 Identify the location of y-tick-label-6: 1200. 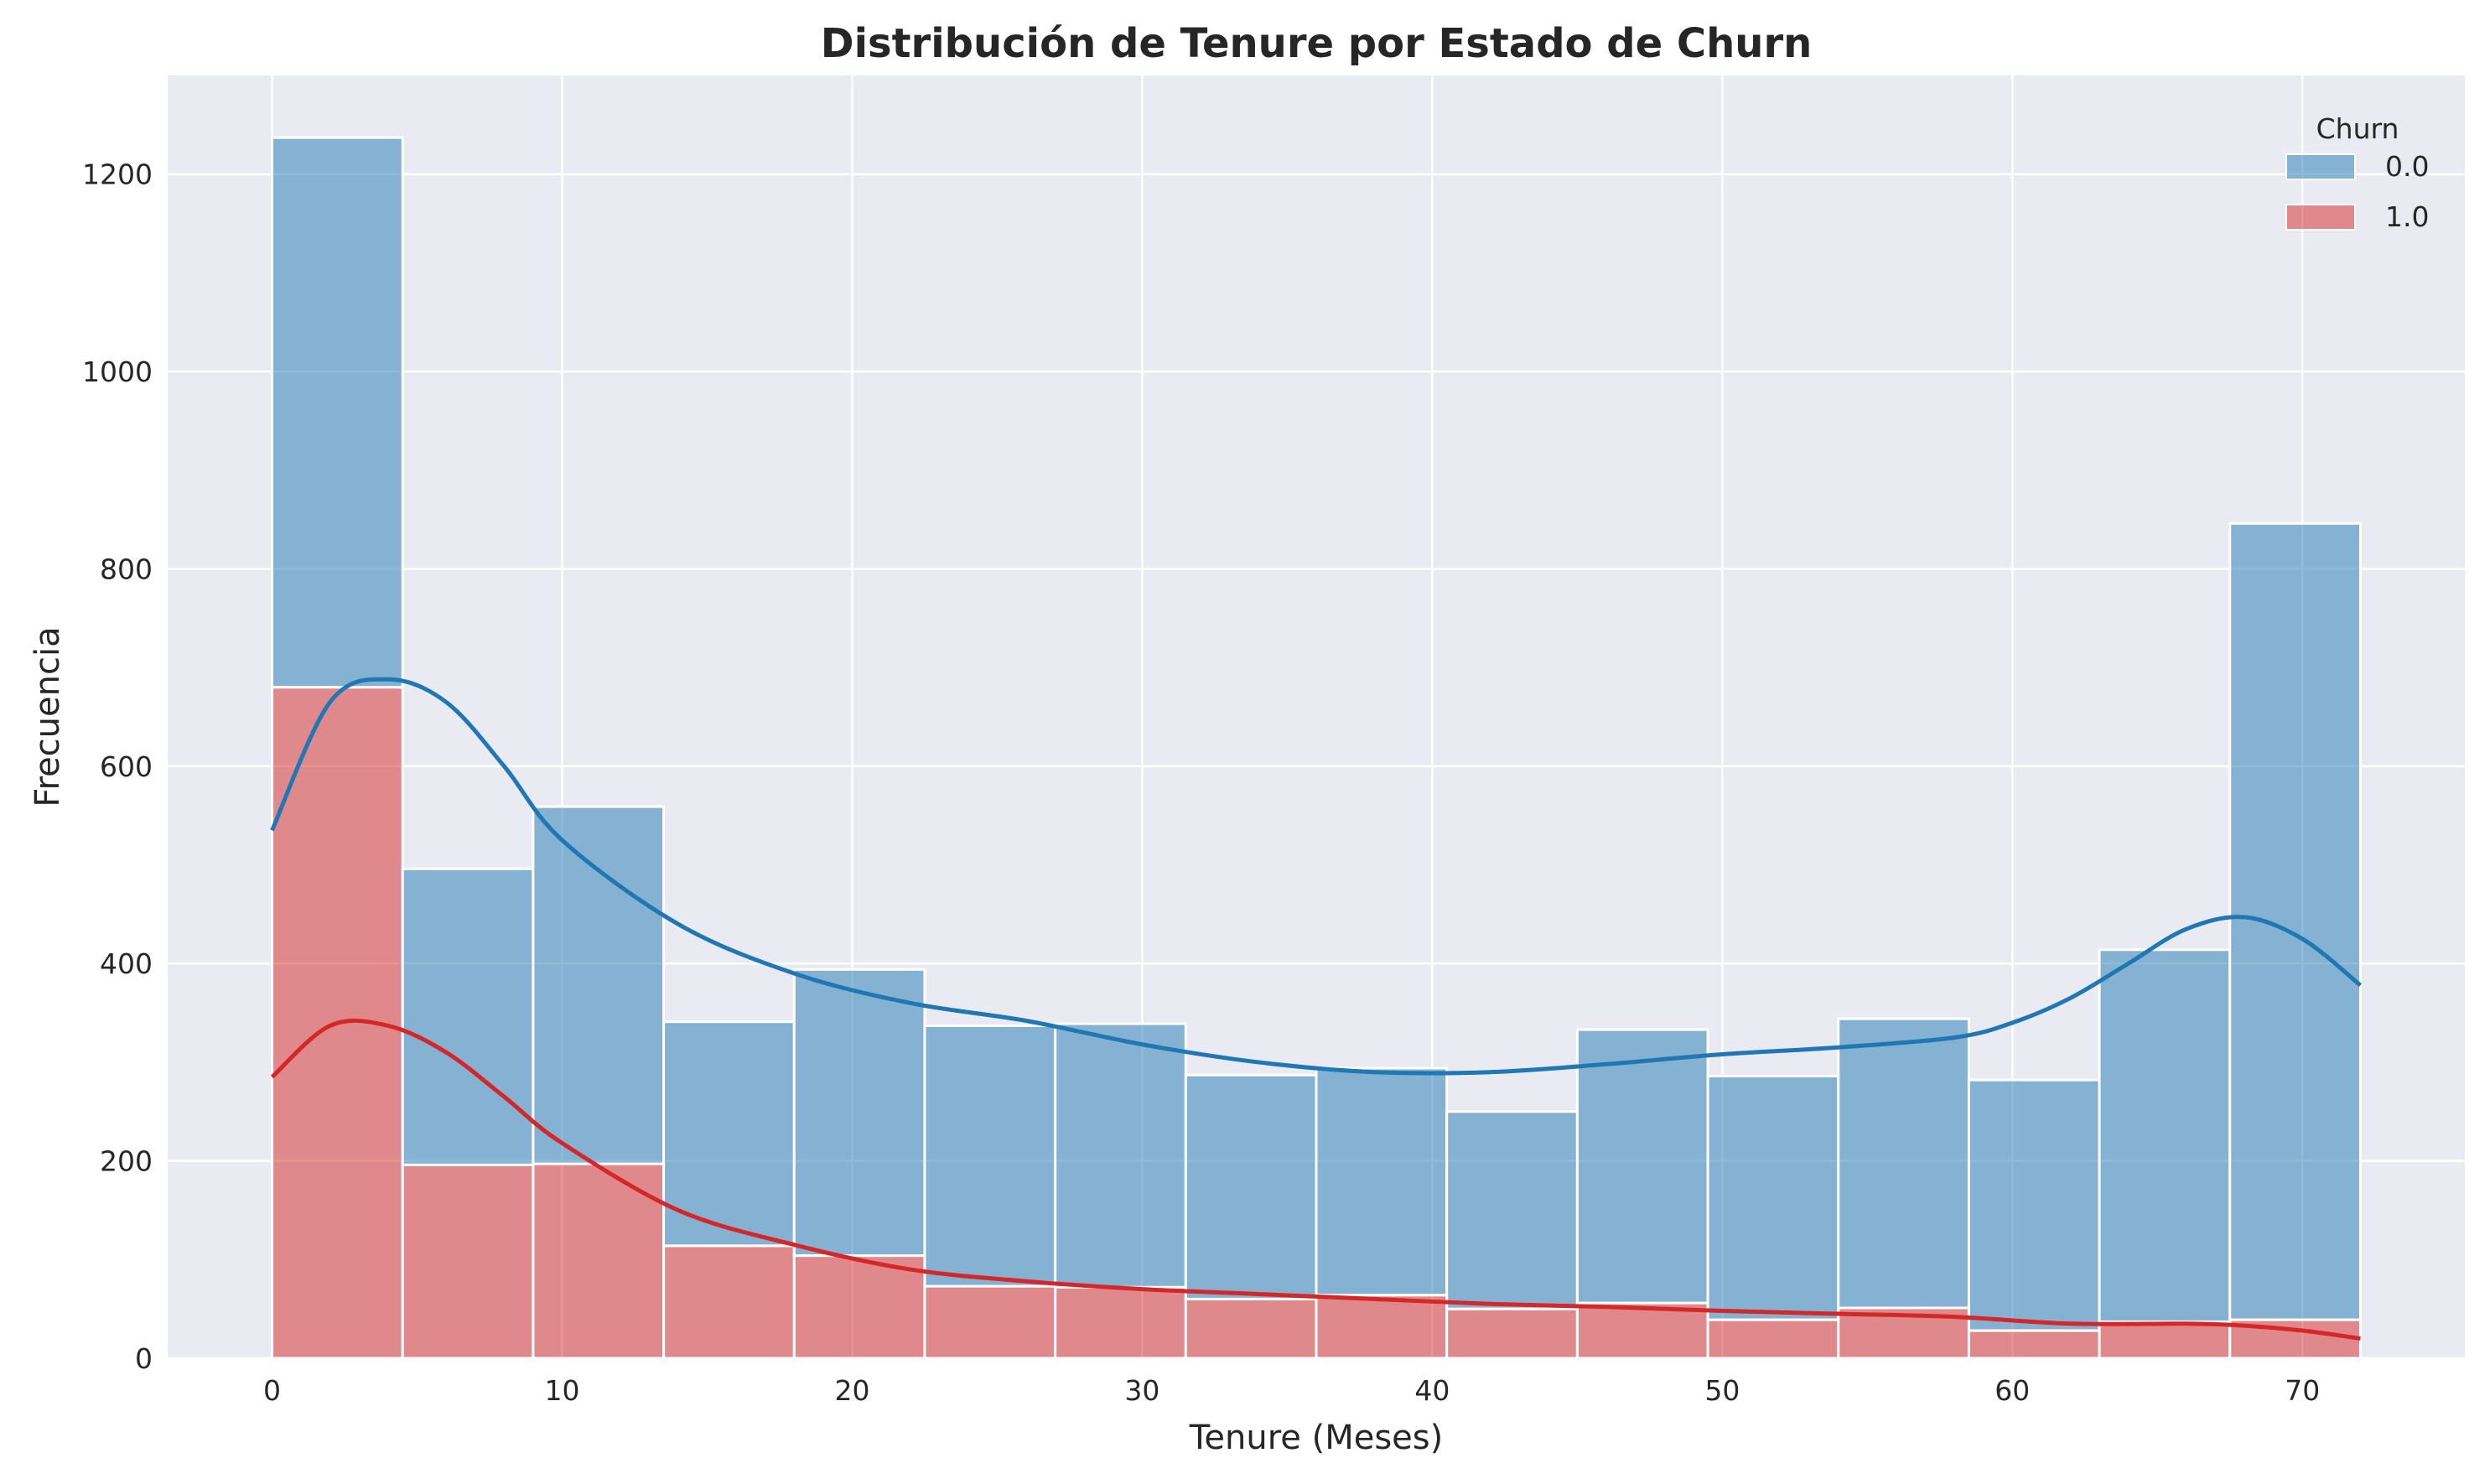
(117, 174).